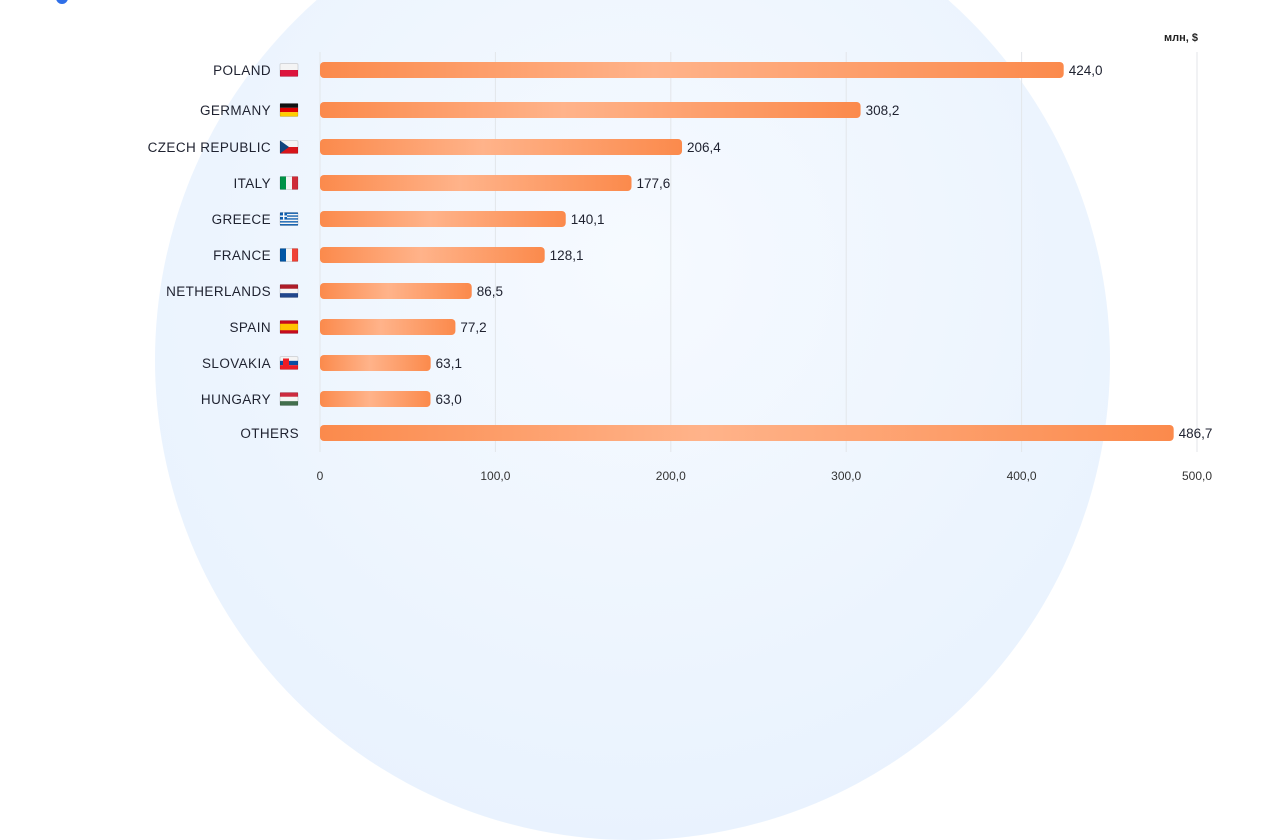 The image size is (1280, 840). I want to click on x-tick-label: 200,0, so click(671, 476).